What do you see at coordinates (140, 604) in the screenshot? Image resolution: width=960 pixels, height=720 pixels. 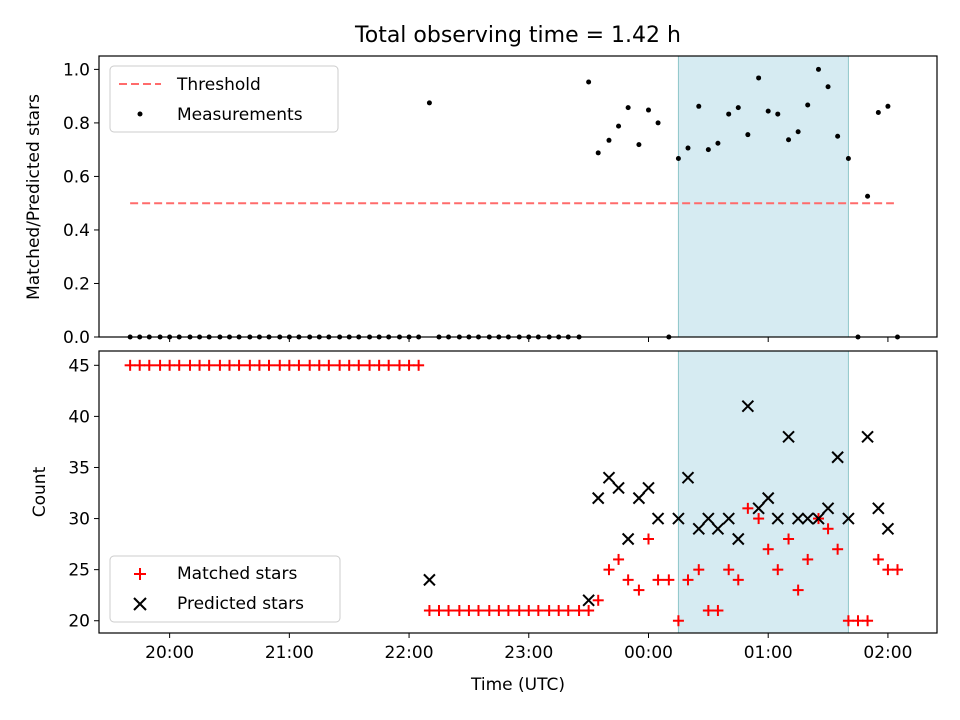 I see `legend-predicted-swatch` at bounding box center [140, 604].